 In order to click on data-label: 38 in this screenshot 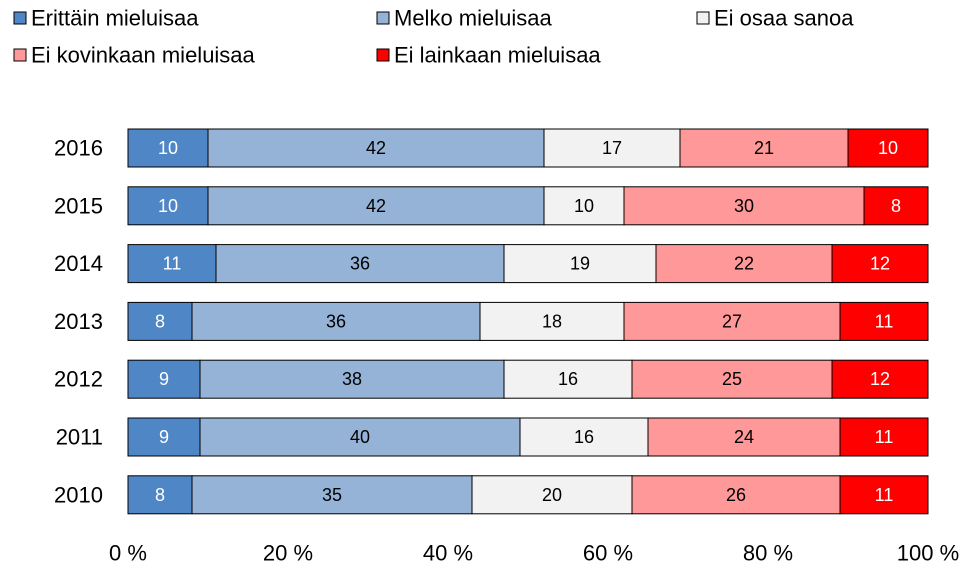, I will do `click(352, 379)`.